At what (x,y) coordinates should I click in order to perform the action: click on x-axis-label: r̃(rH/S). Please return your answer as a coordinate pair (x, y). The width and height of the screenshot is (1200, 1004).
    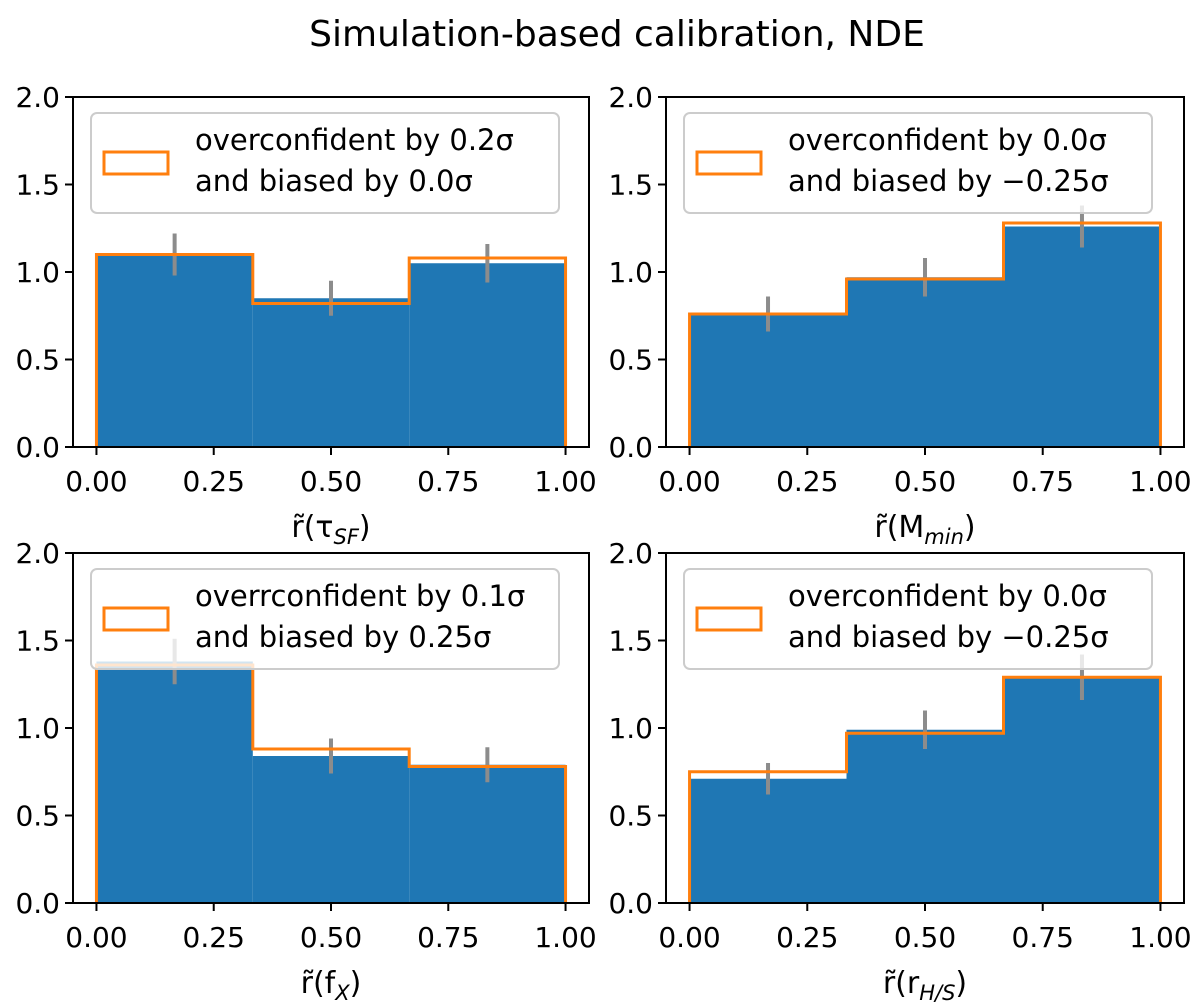
    Looking at the image, I should click on (925, 985).